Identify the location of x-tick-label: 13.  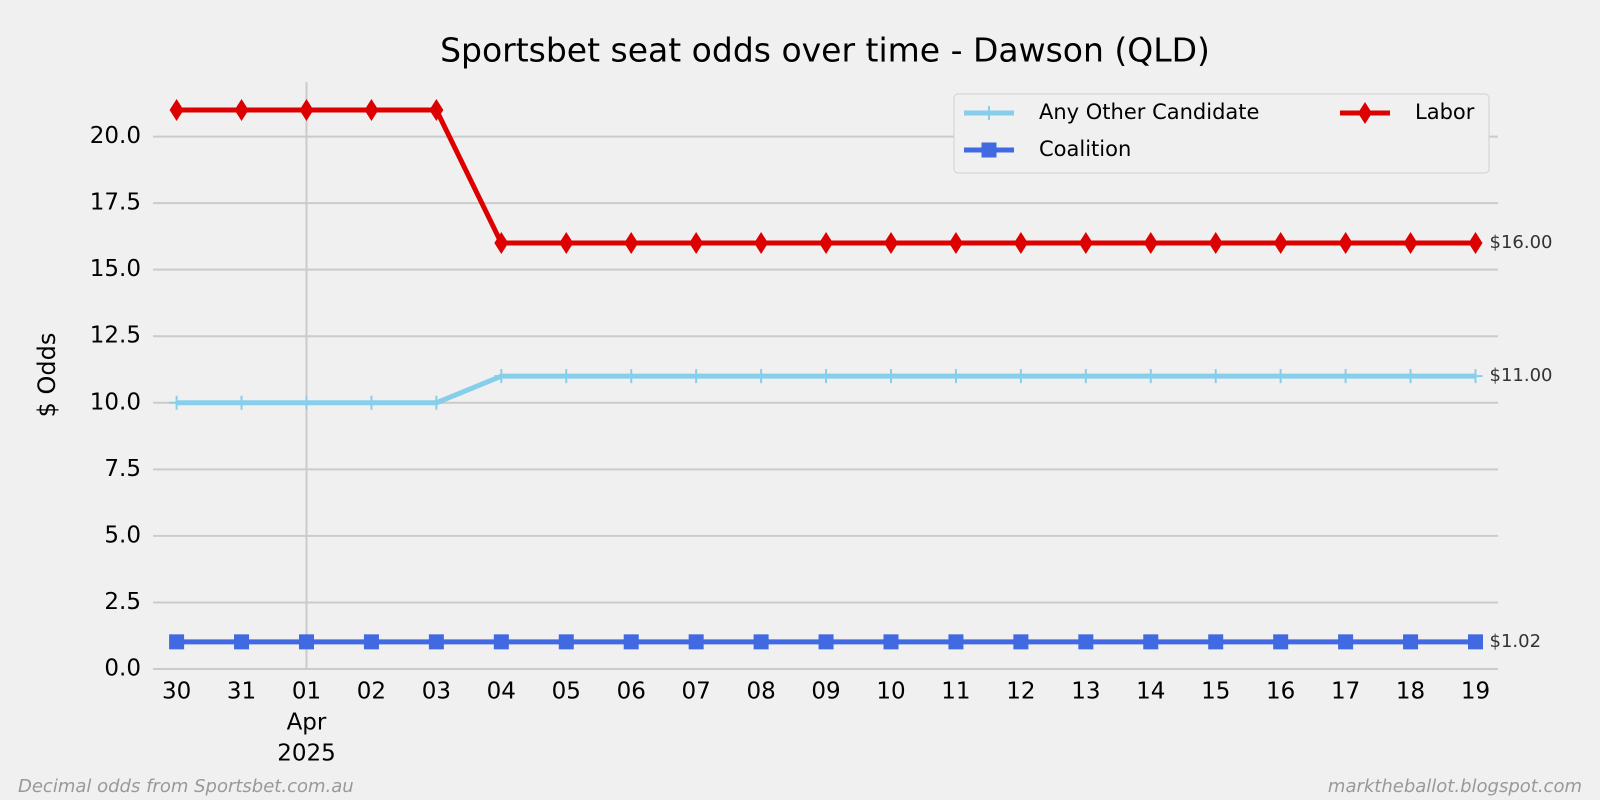
(1085, 692).